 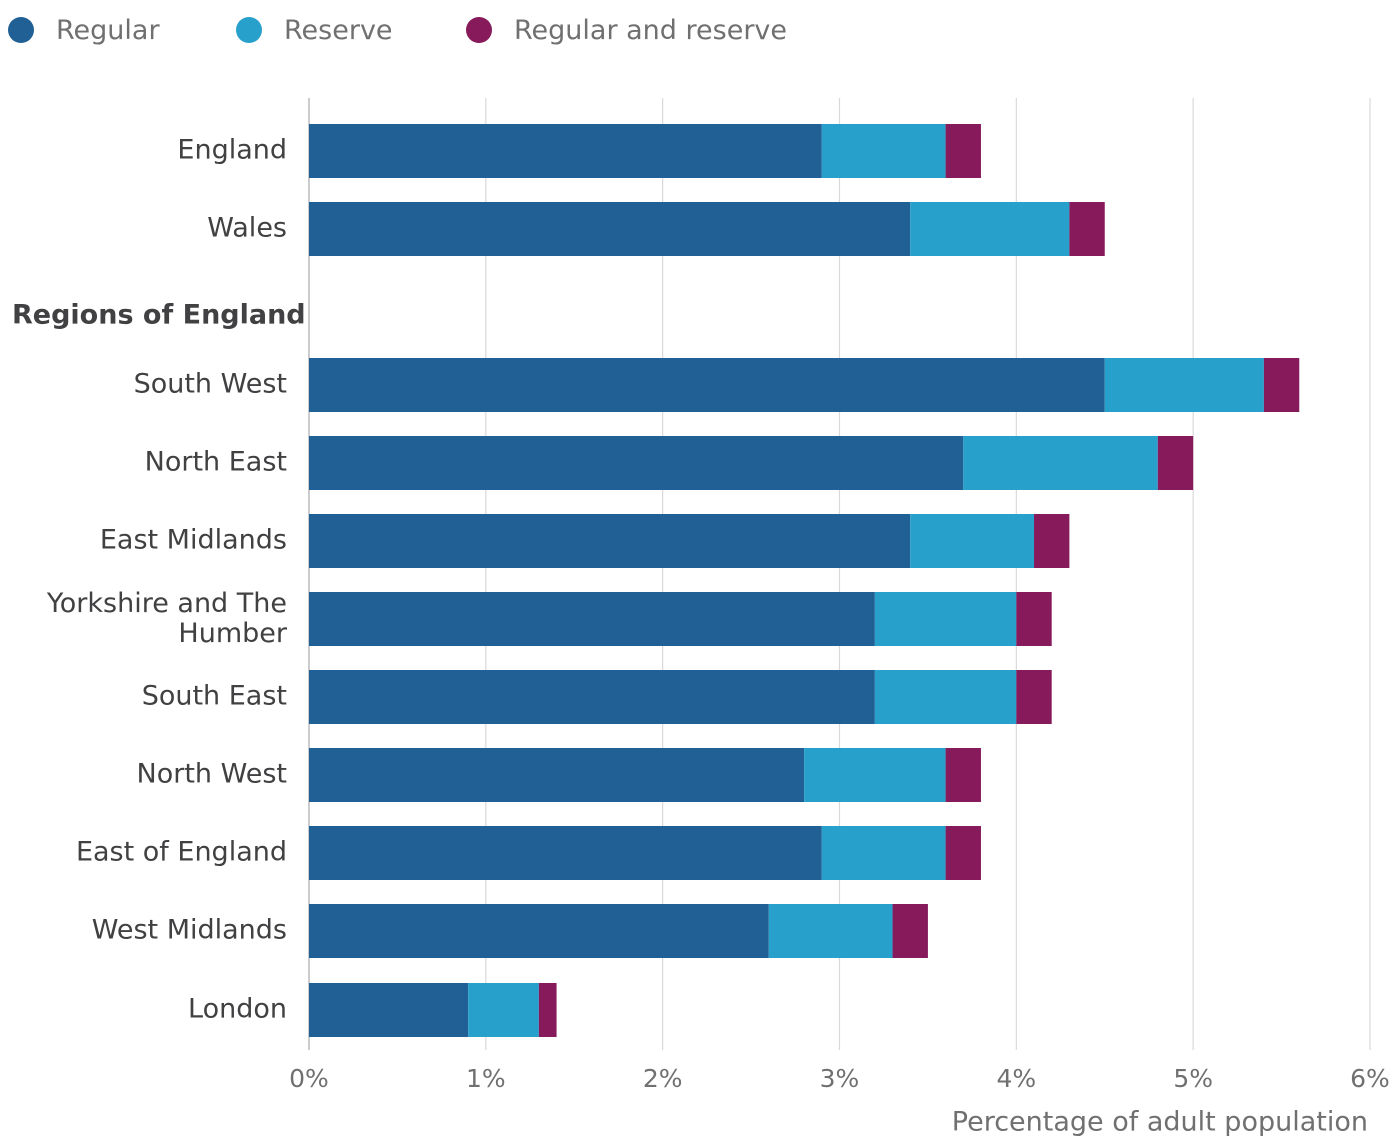 I want to click on x-tick-label: 6%, so click(x=1370, y=1078).